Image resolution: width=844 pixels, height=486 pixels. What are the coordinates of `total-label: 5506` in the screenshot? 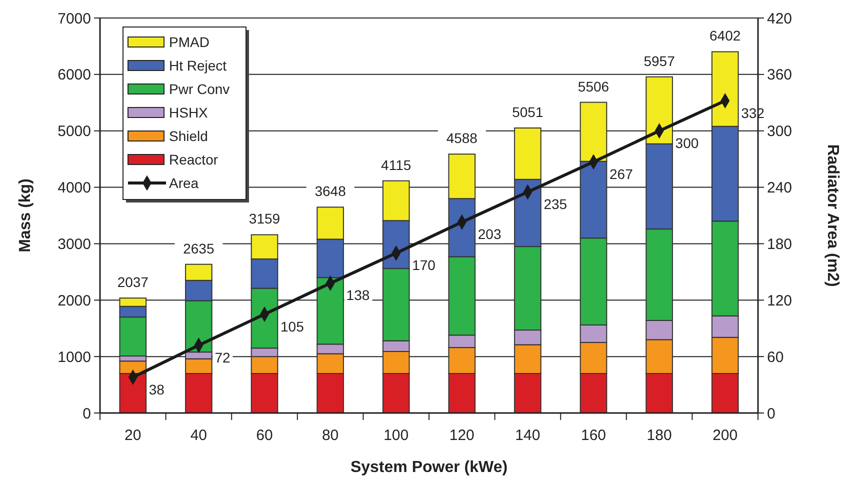 It's located at (594, 86).